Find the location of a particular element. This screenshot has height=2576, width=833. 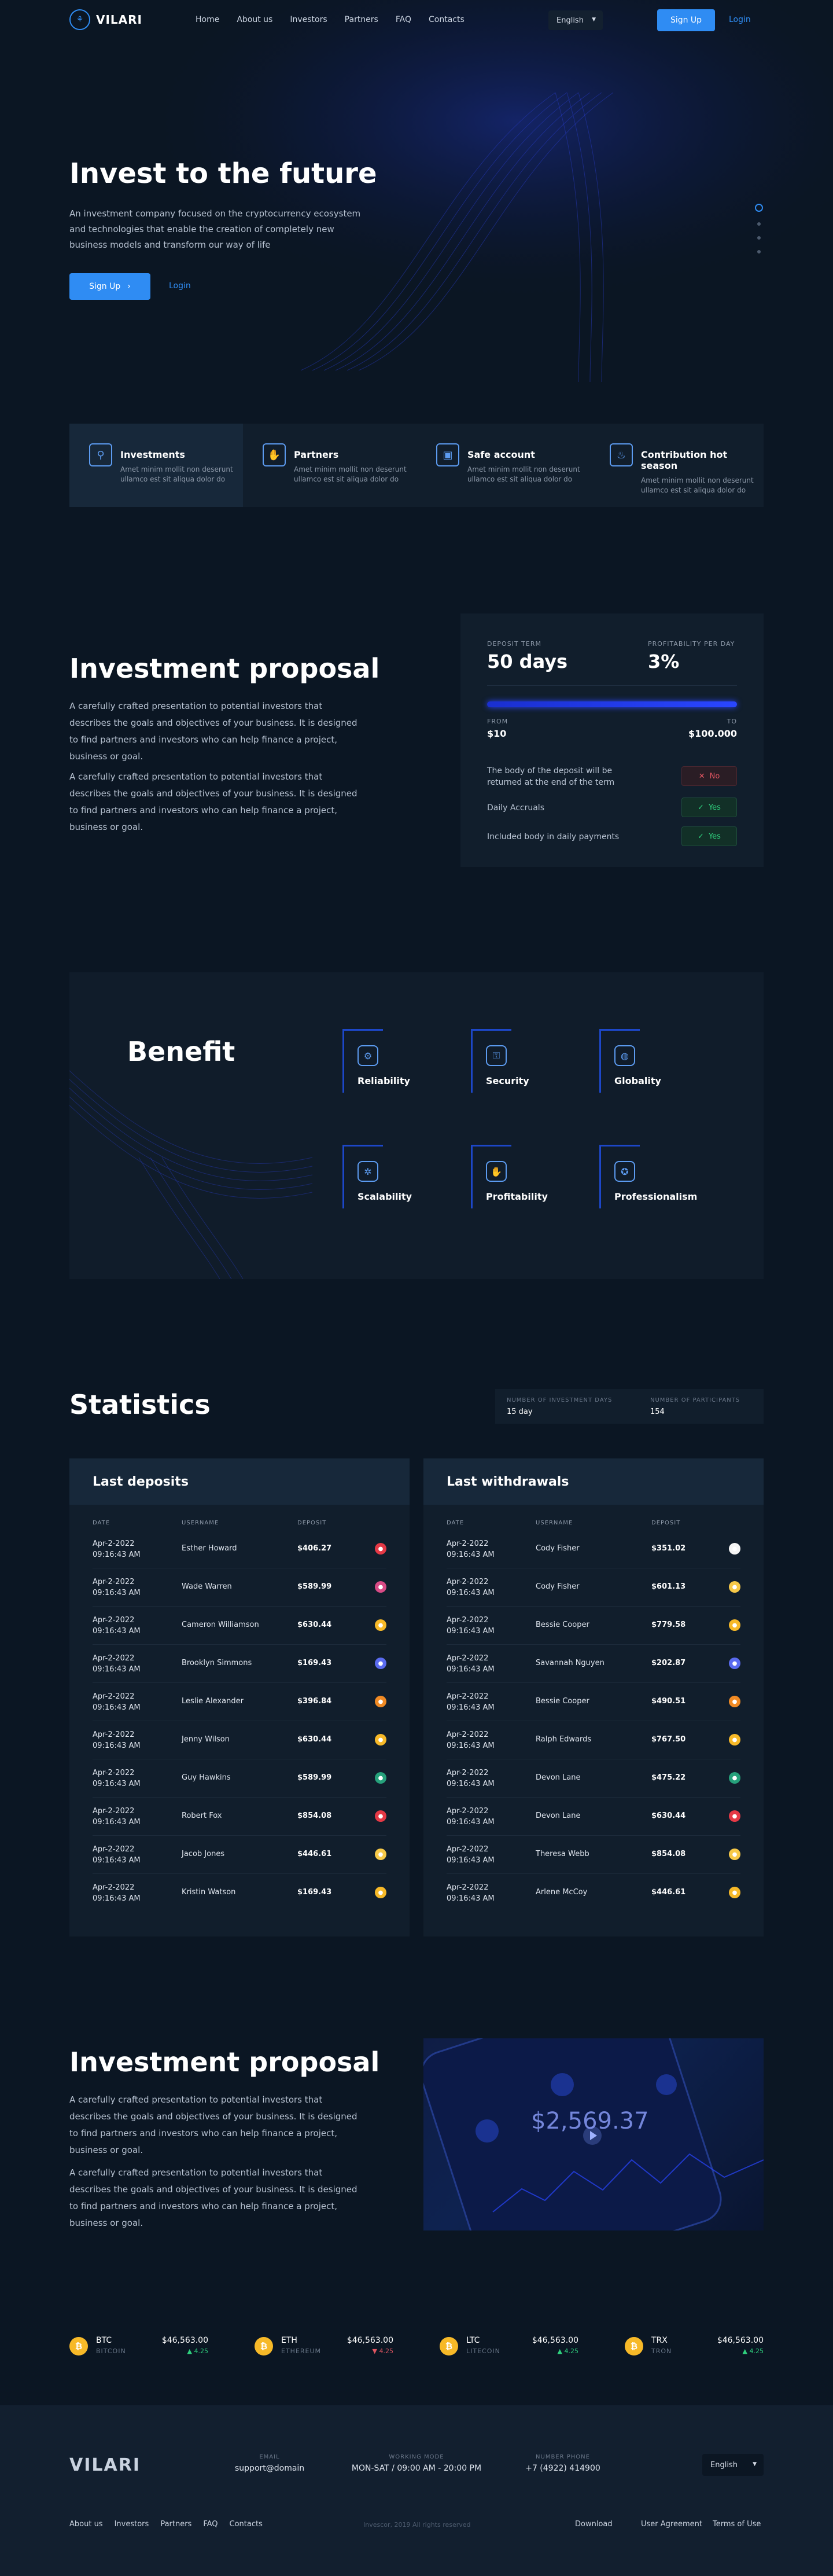

row-amount: $169.43 is located at coordinates (314, 1893).